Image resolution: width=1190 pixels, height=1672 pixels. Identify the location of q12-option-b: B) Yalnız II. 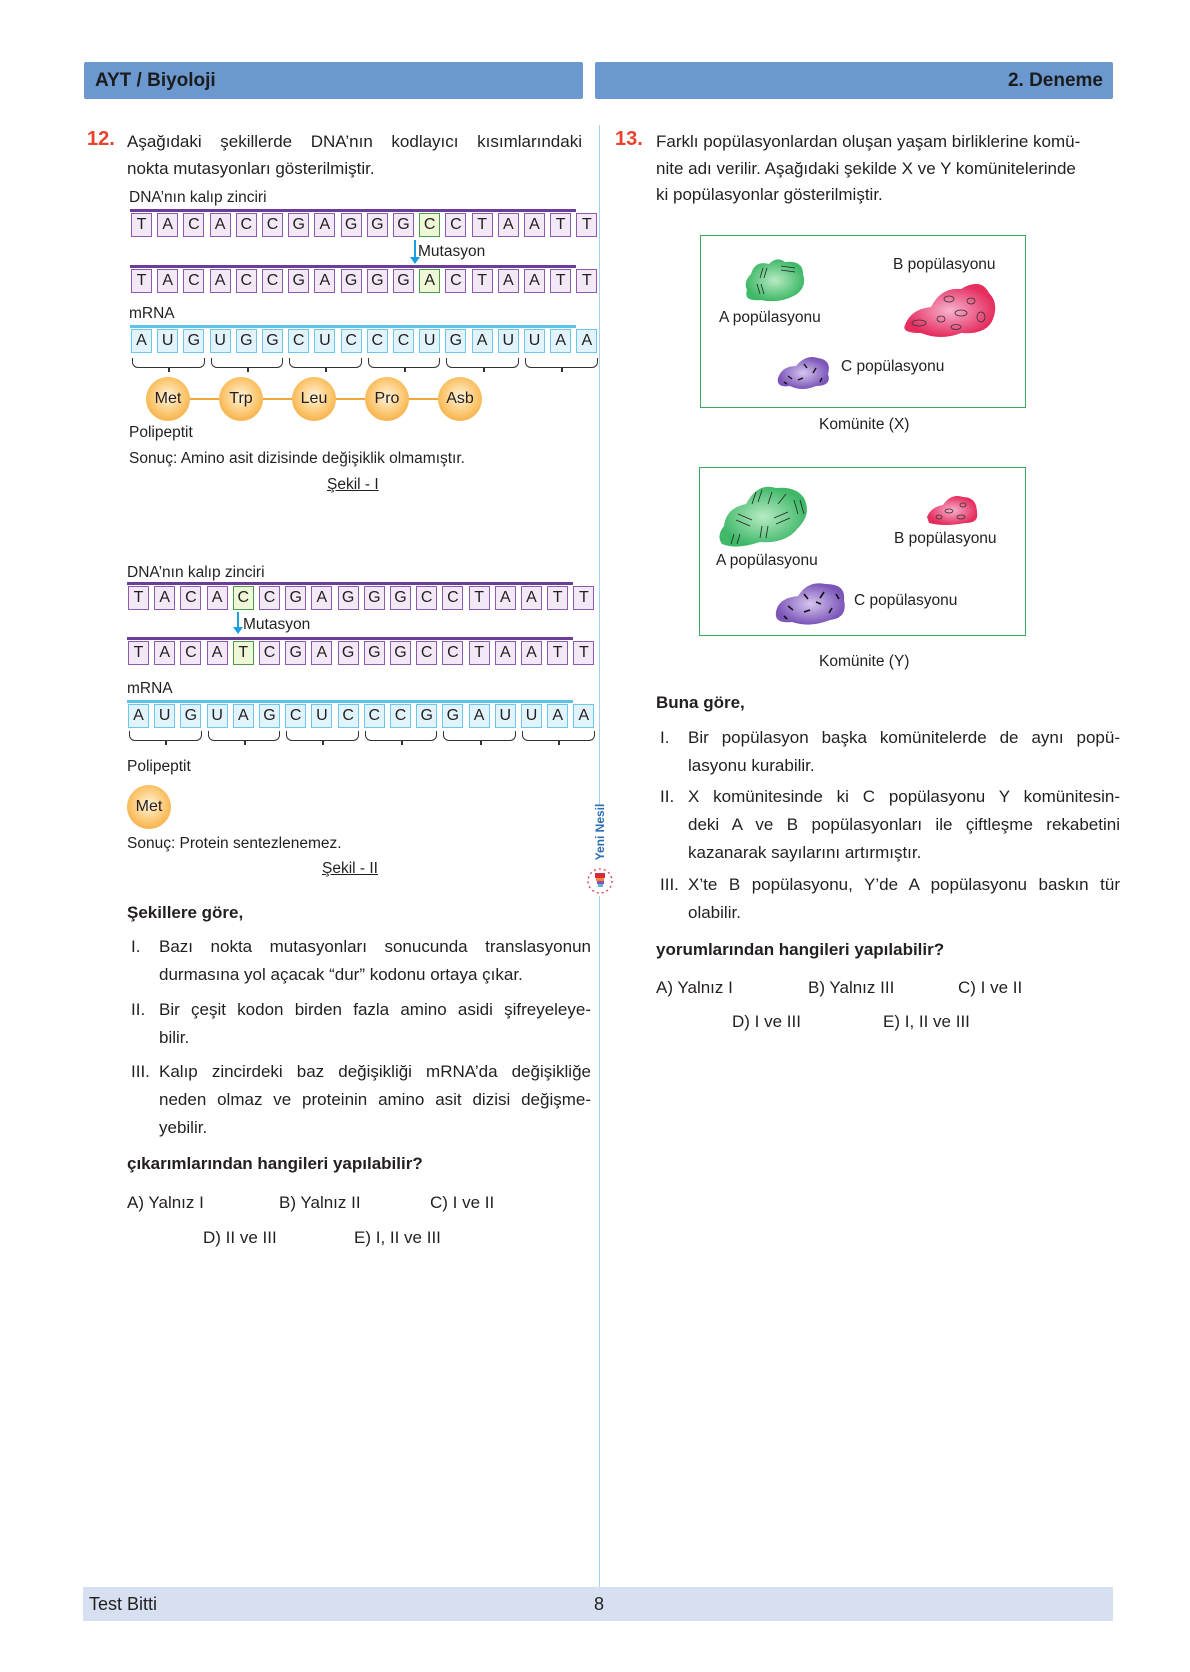
(320, 1202).